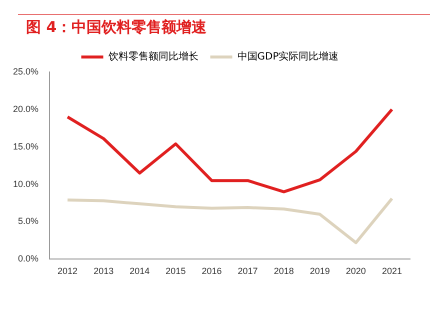 The image size is (435, 327). What do you see at coordinates (212, 271) in the screenshot?
I see `x-tick-label: 2016` at bounding box center [212, 271].